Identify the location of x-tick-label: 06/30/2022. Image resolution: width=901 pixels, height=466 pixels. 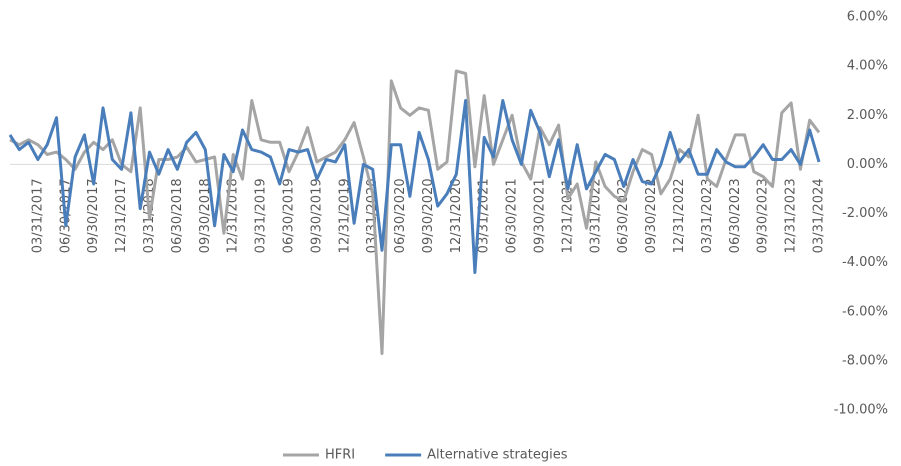
(623, 215).